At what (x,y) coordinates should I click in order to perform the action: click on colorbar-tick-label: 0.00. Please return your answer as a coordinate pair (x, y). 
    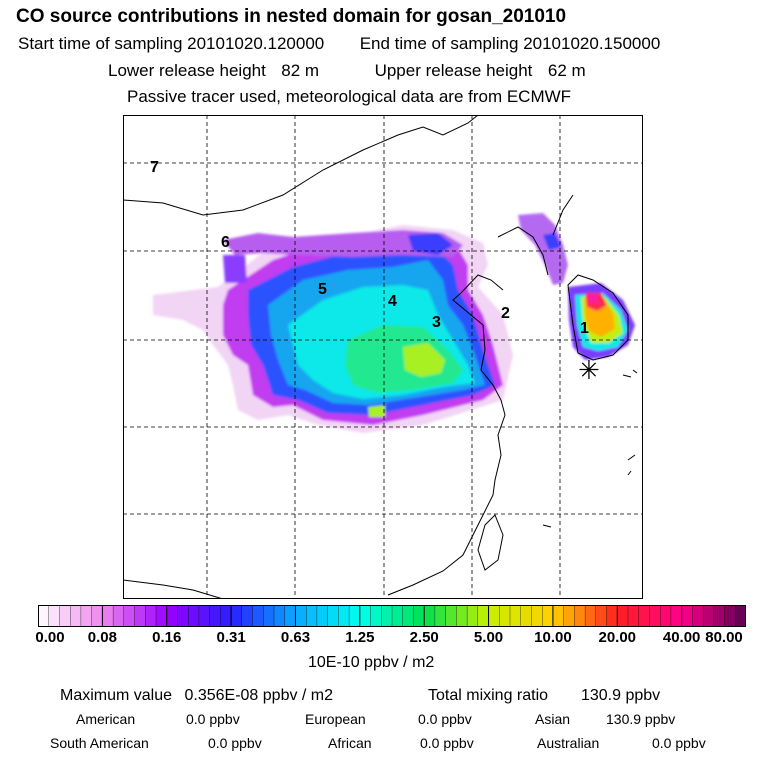
    Looking at the image, I should click on (50, 637).